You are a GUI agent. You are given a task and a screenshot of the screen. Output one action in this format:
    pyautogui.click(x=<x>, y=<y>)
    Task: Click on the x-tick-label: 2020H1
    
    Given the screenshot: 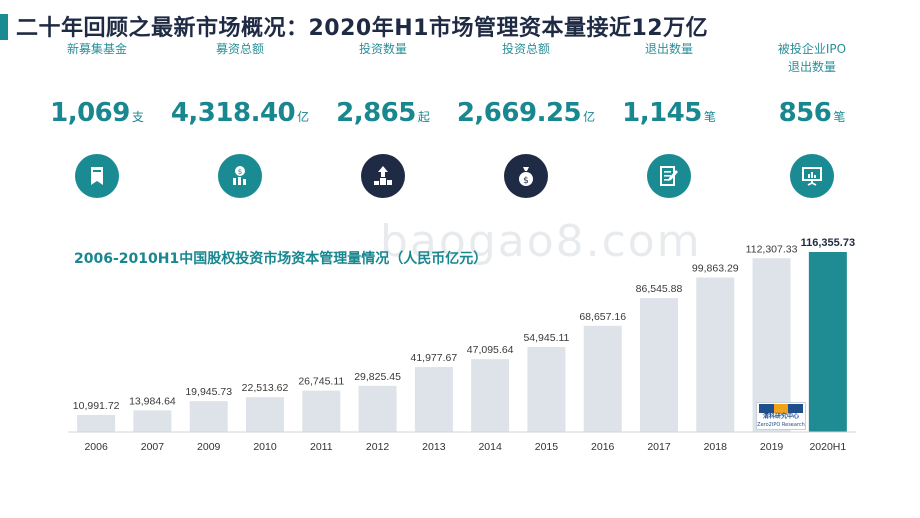 What is the action you would take?
    pyautogui.click(x=827, y=447)
    